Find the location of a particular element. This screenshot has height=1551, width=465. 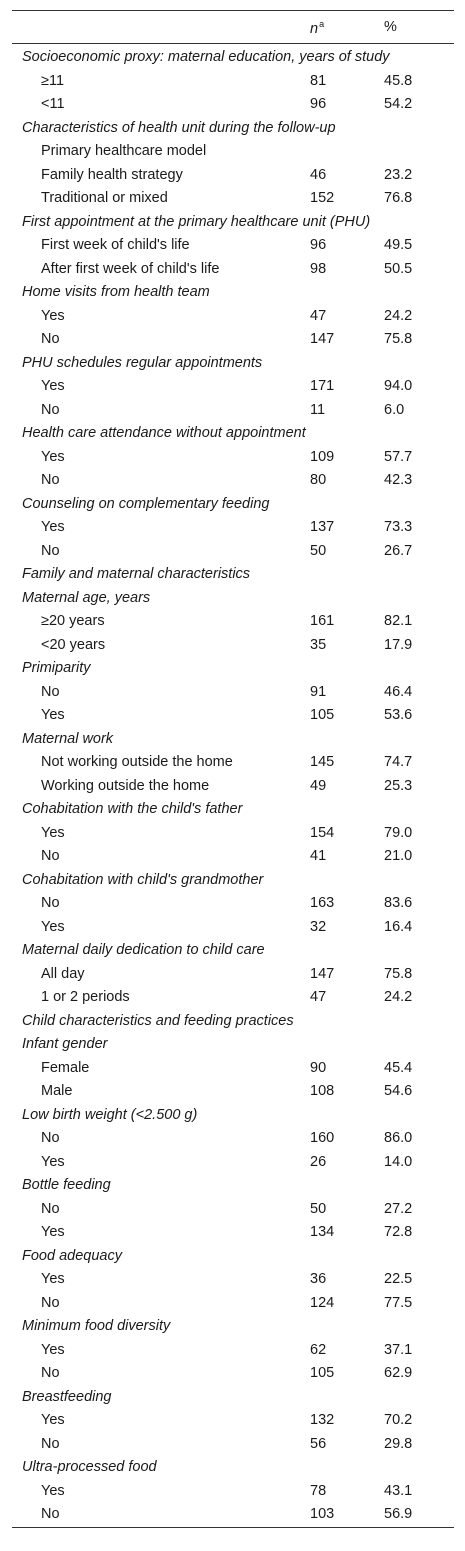

table-row: ≥11 81 45.8 is located at coordinates (233, 82).